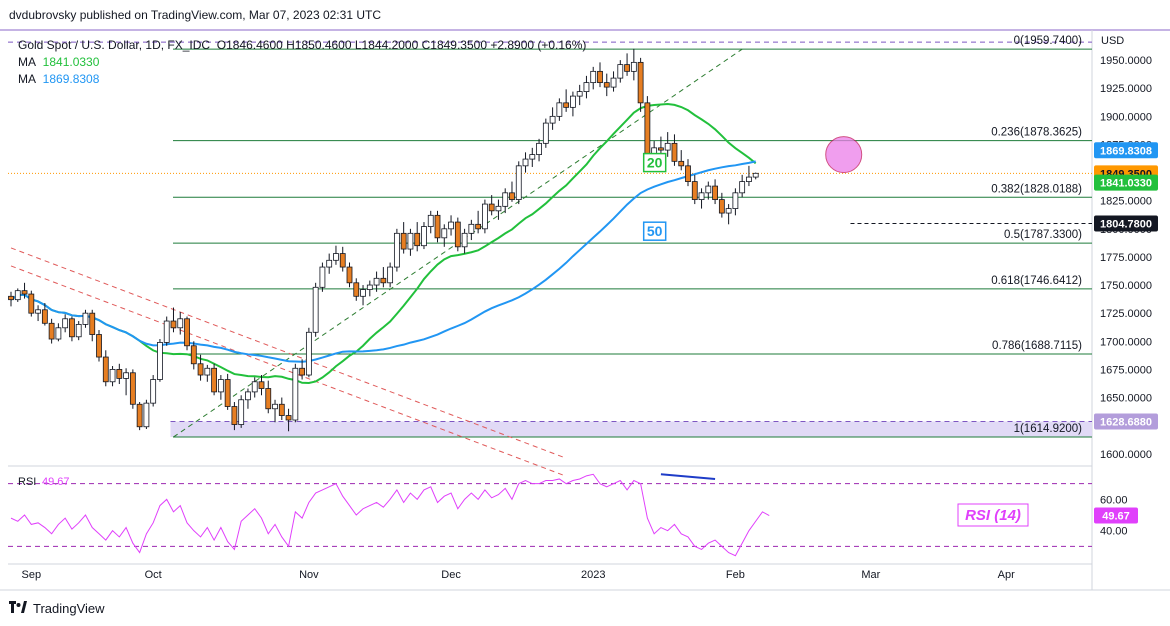 This screenshot has height=626, width=1170. What do you see at coordinates (57, 608) in the screenshot?
I see `tradingview-logo: TradingView` at bounding box center [57, 608].